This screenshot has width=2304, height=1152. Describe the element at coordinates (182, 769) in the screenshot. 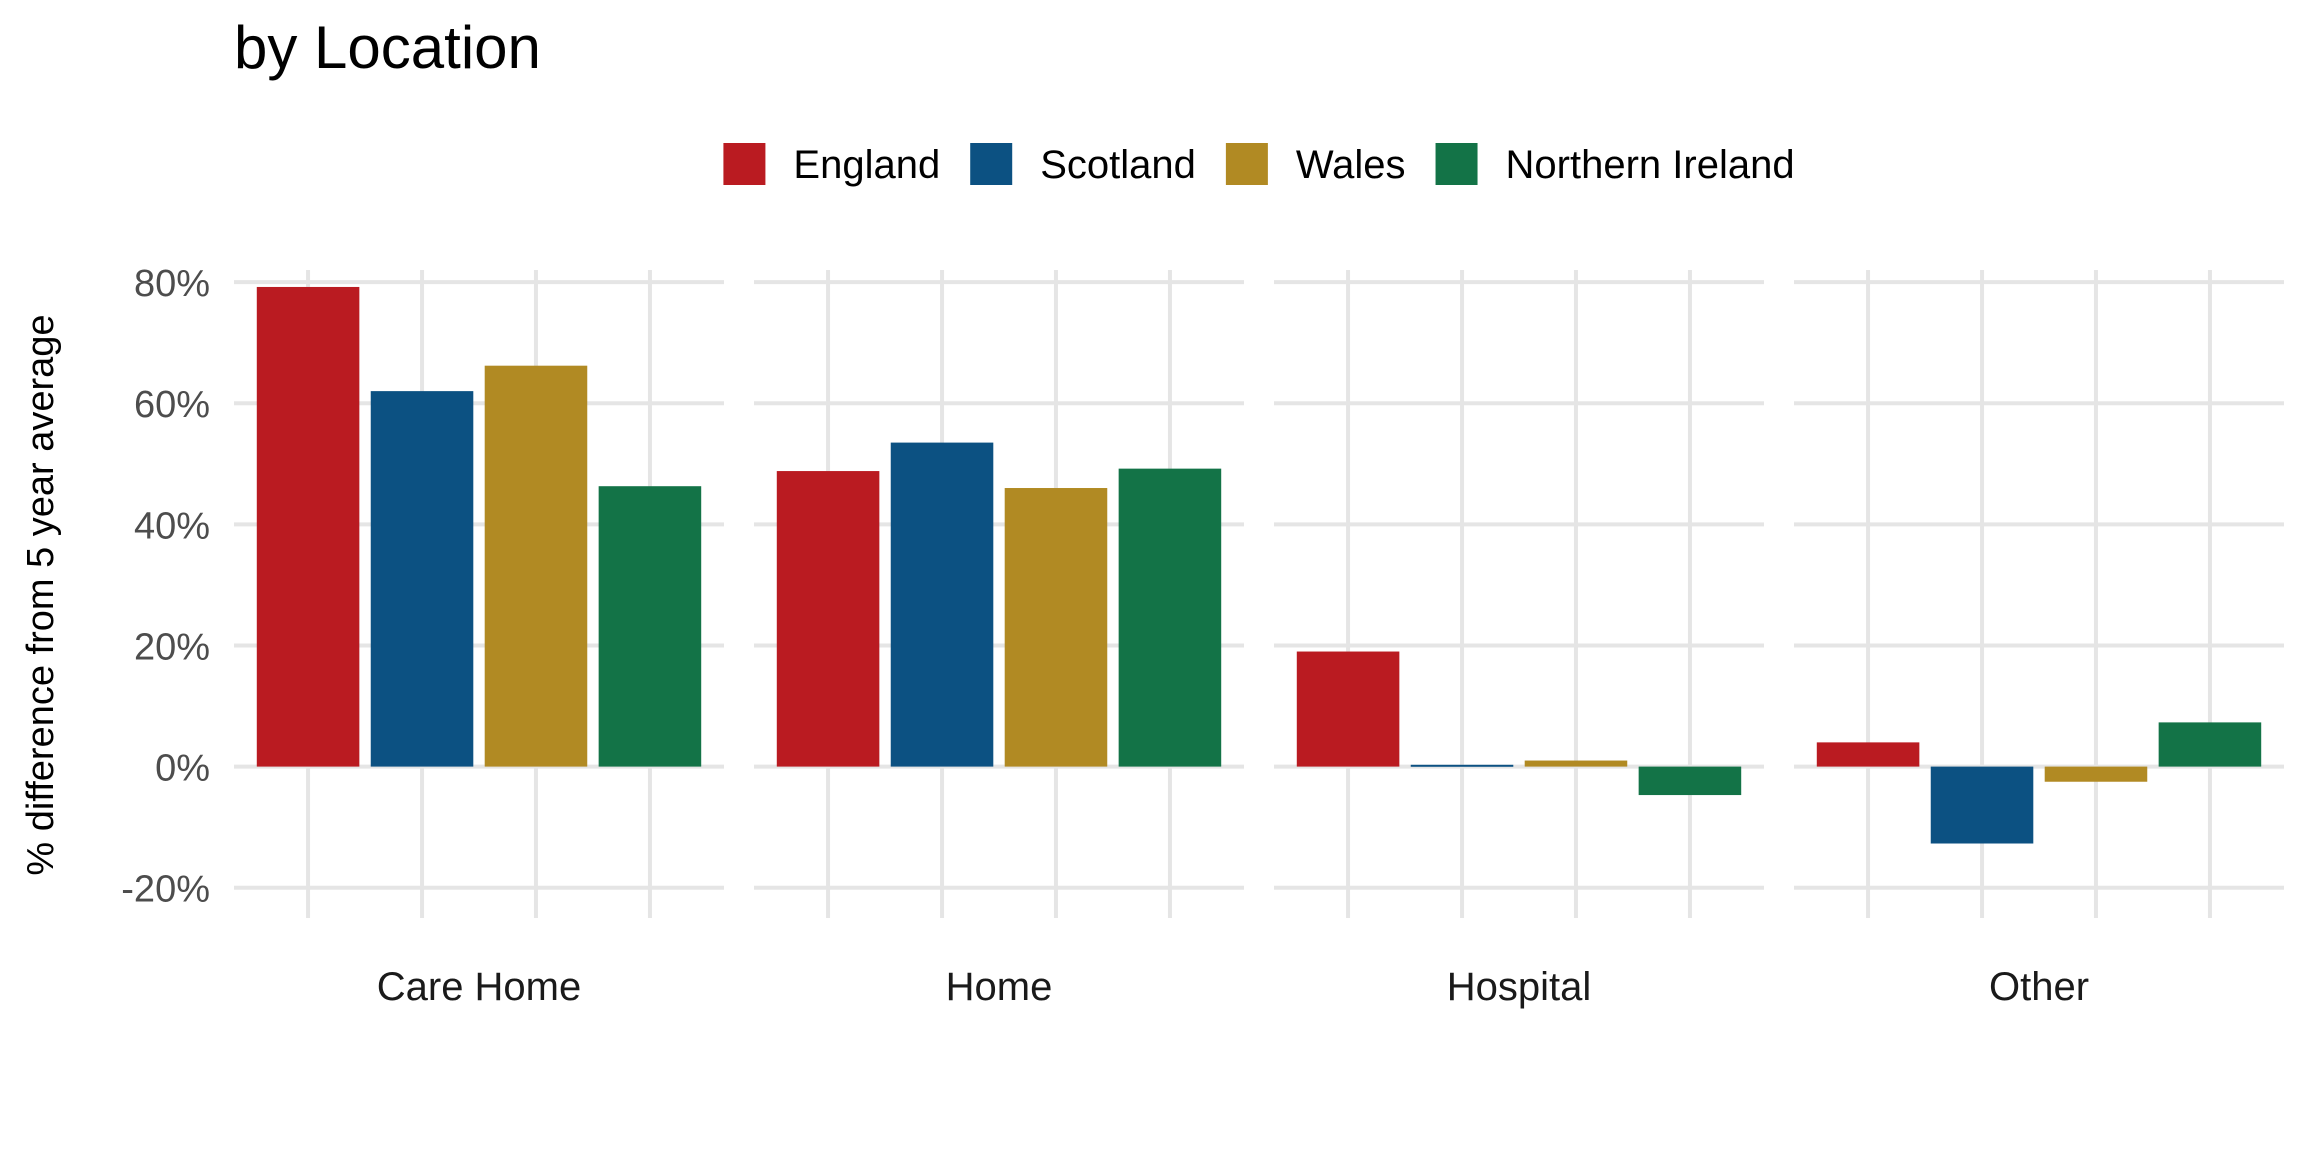

I see `y-tick-label: 0%` at that location.